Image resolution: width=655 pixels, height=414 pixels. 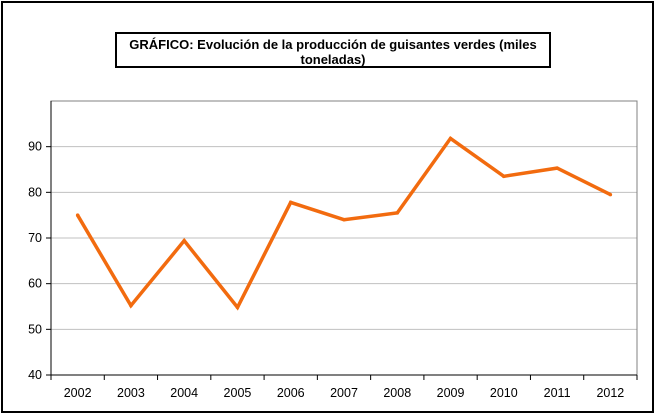 I want to click on y-tick-label: 90, so click(x=35, y=147).